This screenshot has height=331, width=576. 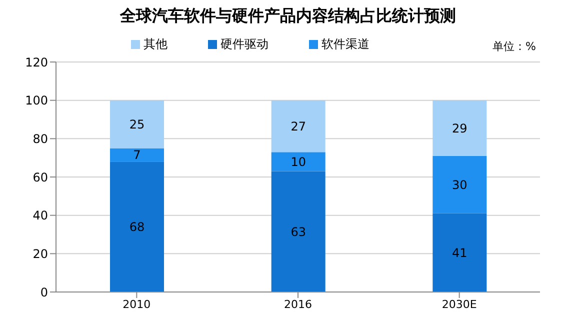 I want to click on data-label: 25, so click(x=137, y=125).